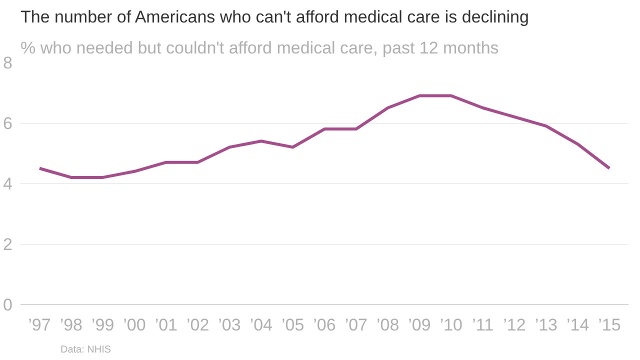 The image size is (640, 360). Describe the element at coordinates (8, 123) in the screenshot. I see `y-tick-label: 6` at that location.